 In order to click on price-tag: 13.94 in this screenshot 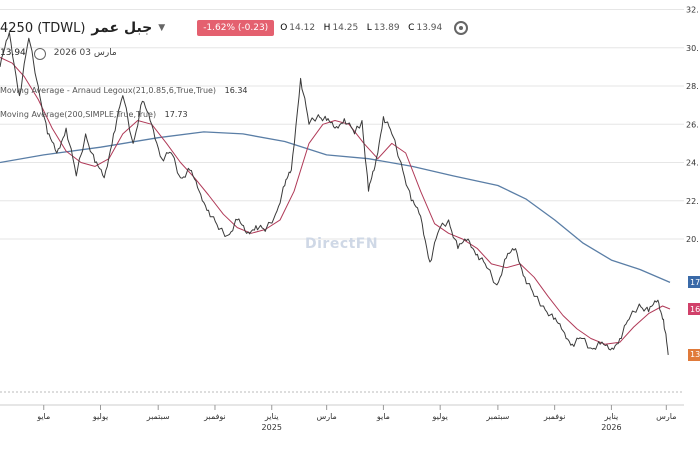, I will do `click(694, 354)`.